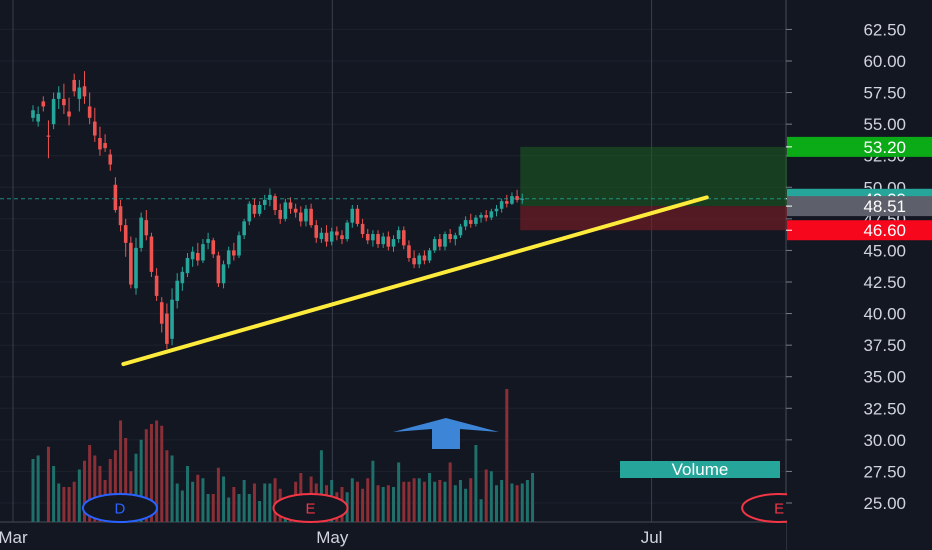 The height and width of the screenshot is (550, 932). Describe the element at coordinates (655, 176) in the screenshot. I see `profit-zone` at that location.